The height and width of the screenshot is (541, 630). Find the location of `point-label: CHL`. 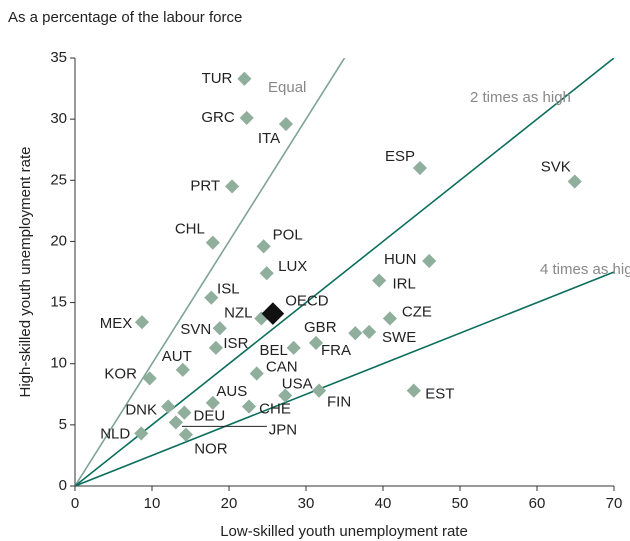

point-label: CHL is located at coordinates (190, 229).